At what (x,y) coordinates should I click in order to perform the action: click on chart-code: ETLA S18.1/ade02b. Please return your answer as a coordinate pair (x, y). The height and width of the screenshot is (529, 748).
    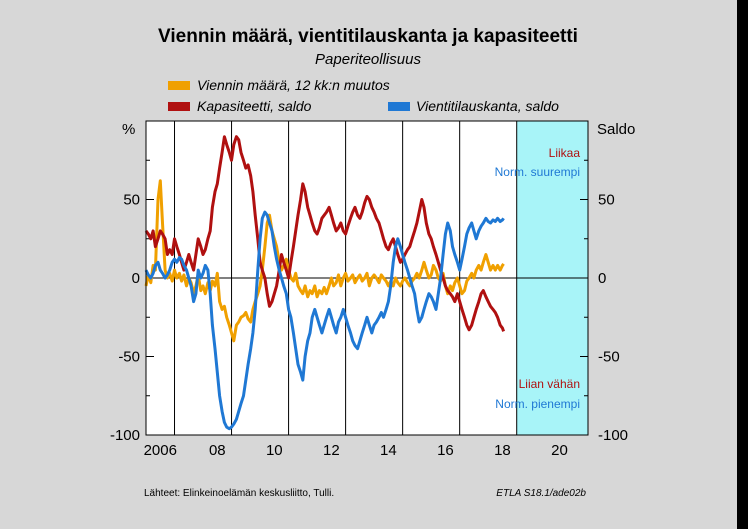
    Looking at the image, I should click on (541, 493).